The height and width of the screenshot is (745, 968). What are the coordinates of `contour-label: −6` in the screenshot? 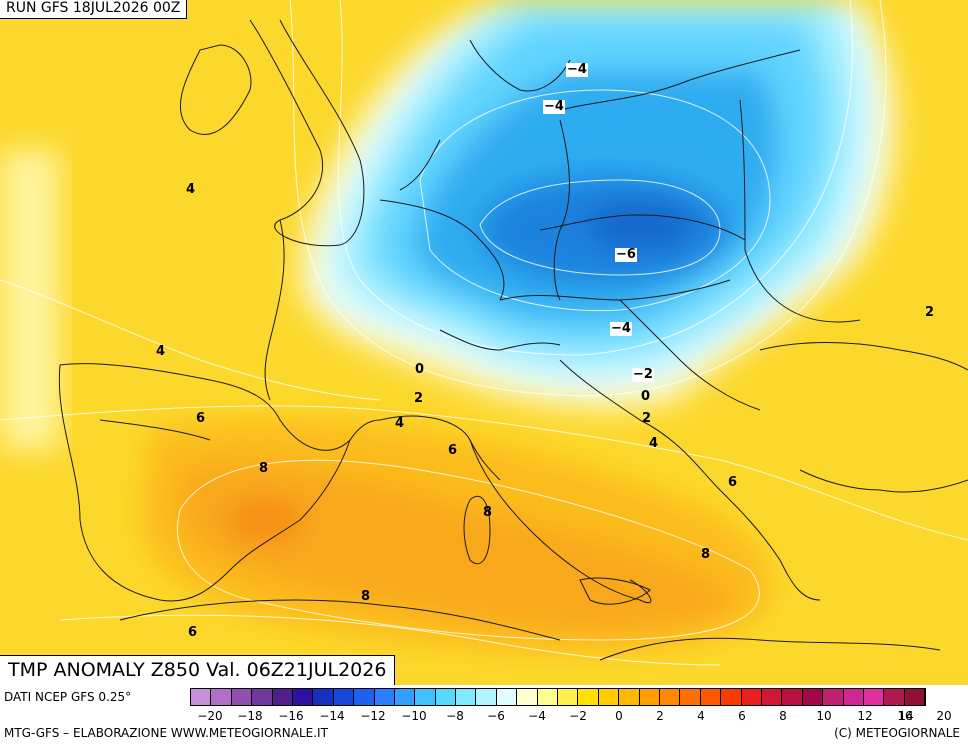 It's located at (626, 254).